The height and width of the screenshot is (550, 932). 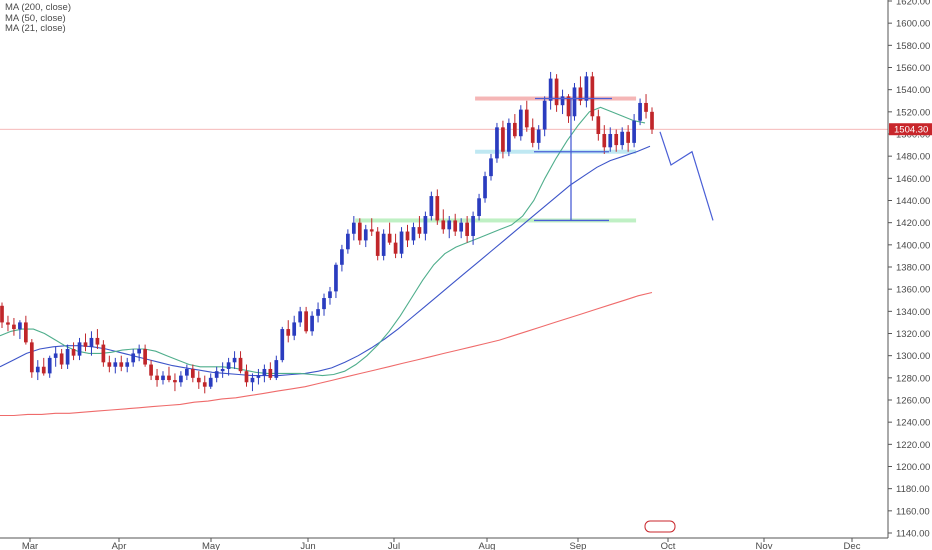 What do you see at coordinates (764, 545) in the screenshot?
I see `x-tick-label: Nov` at bounding box center [764, 545].